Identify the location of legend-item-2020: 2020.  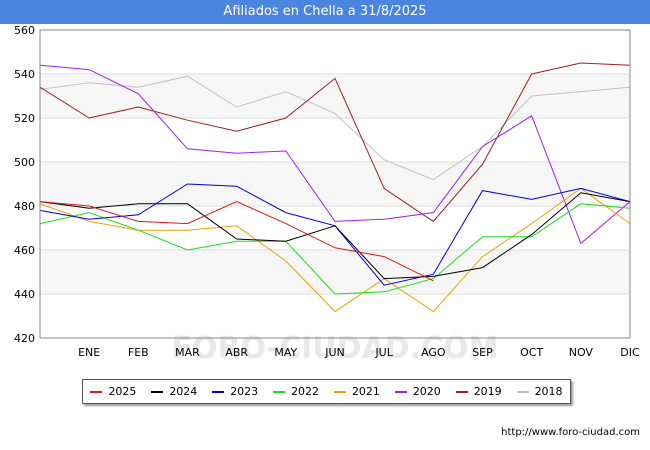
(417, 391).